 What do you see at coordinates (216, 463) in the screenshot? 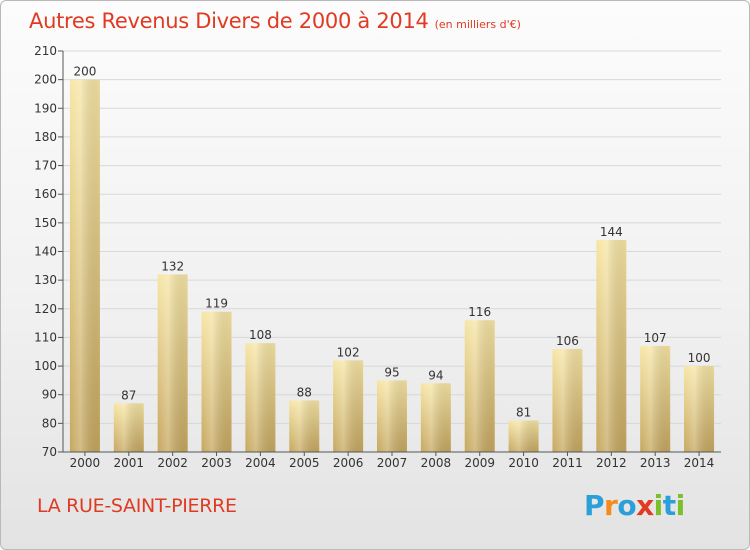
I see `x-tick-label: 2003` at bounding box center [216, 463].